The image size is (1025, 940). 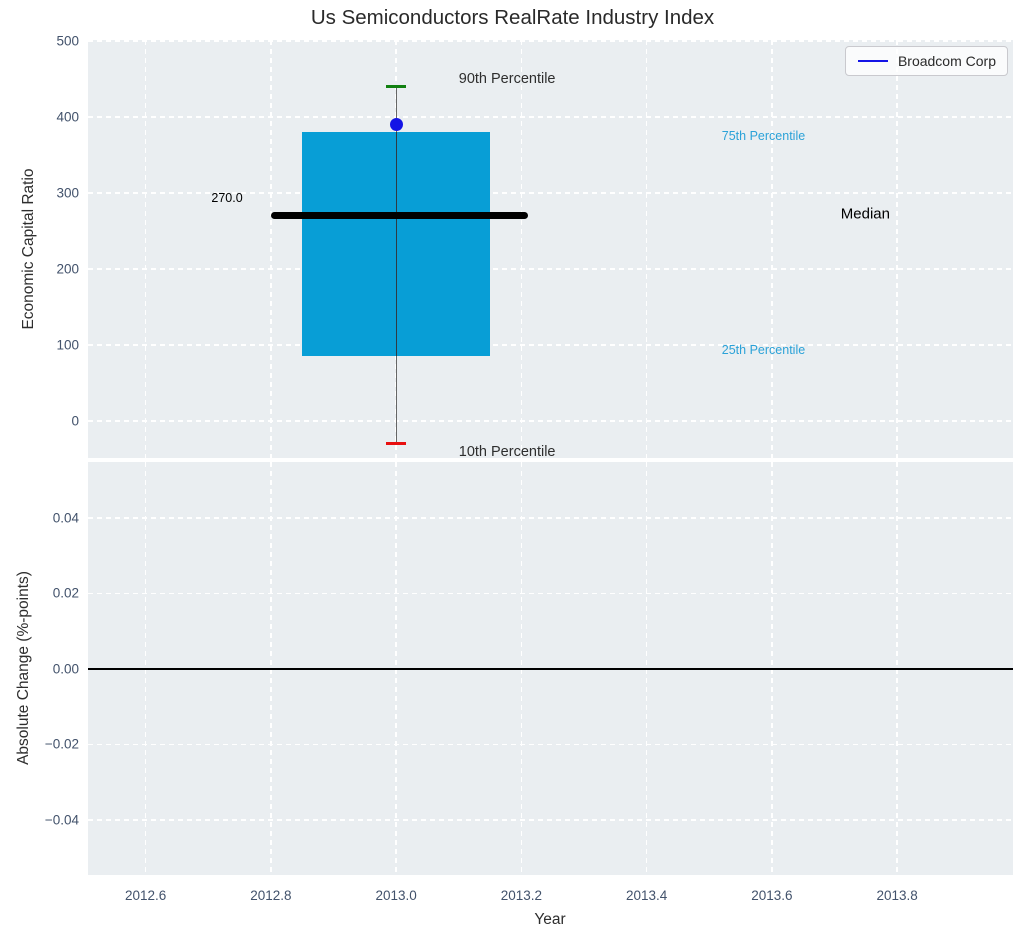 I want to click on label-median: Median, so click(x=865, y=214).